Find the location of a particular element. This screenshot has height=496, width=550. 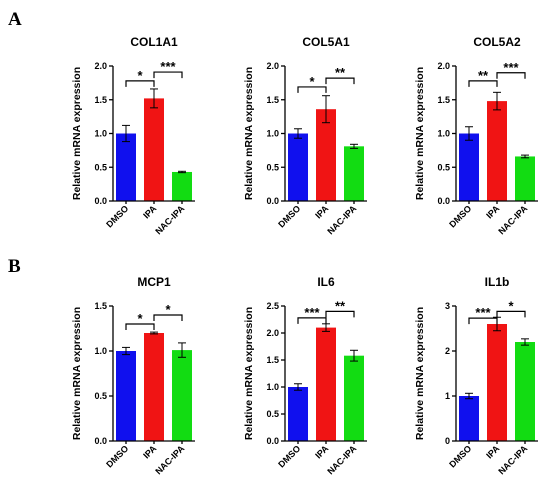

y-tick-label: 2 is located at coordinates (447, 351).